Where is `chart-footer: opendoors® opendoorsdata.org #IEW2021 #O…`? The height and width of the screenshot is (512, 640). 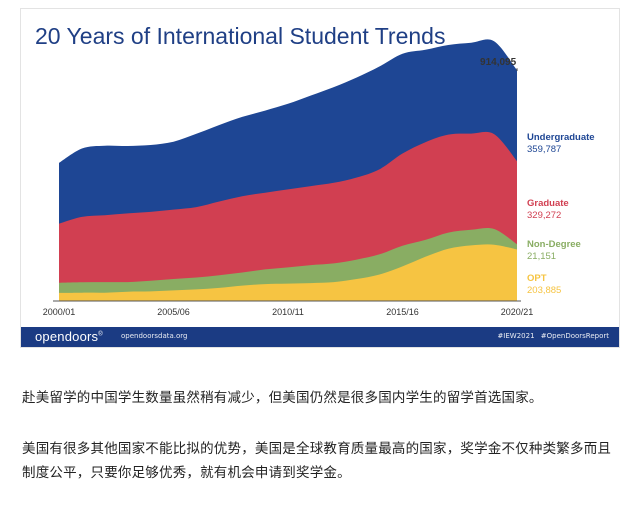
chart-footer: opendoors® opendoorsdata.org #IEW2021 #O… is located at coordinates (320, 337).